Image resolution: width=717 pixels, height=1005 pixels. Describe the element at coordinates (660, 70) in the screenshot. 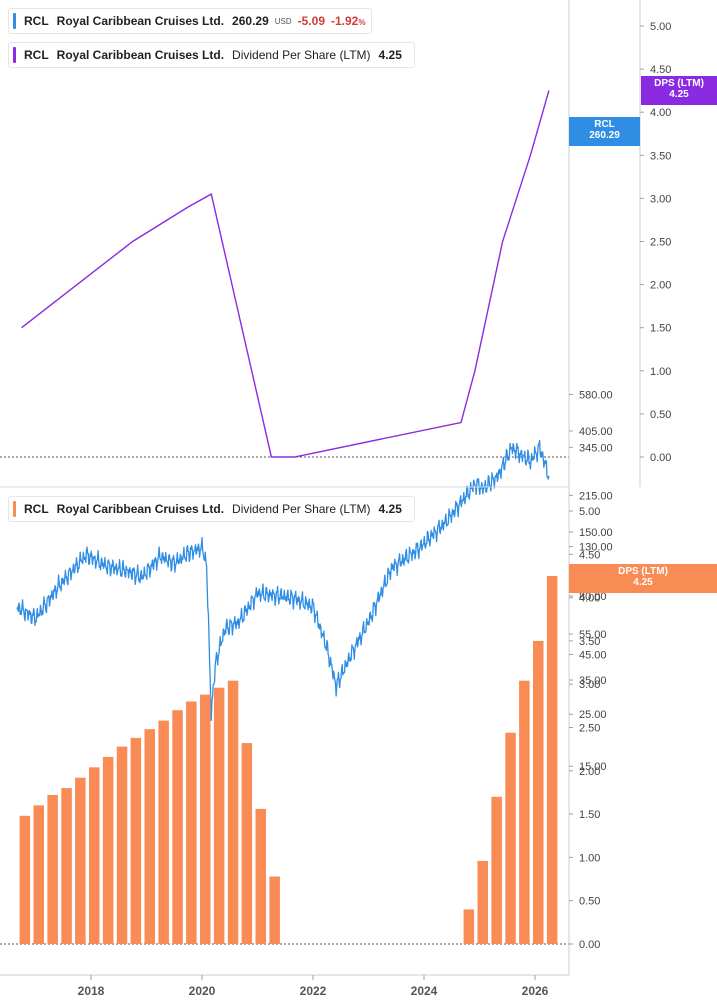

I see `dps-tick-label: 4.50` at that location.